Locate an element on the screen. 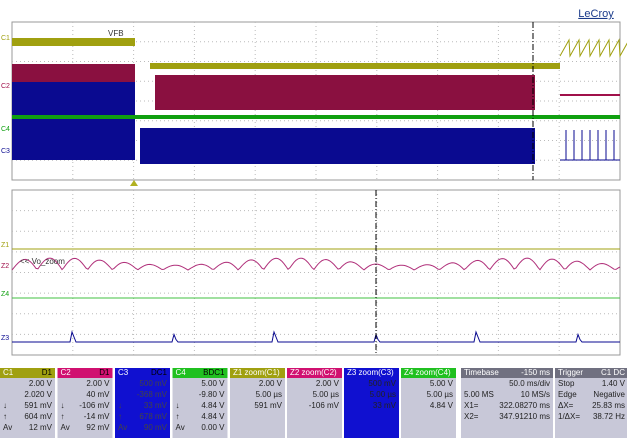 The image size is (627, 438). channel-name: C2 is located at coordinates (66, 372).